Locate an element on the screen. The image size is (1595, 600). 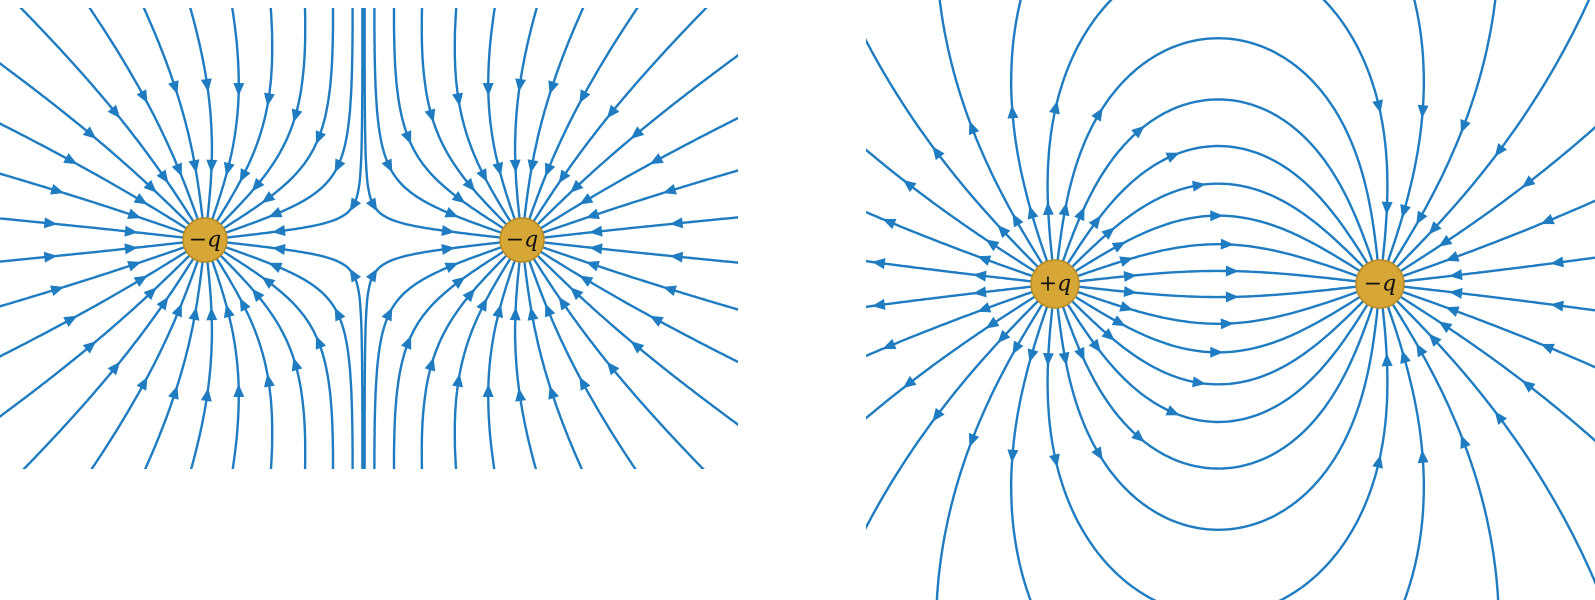
charge-label: −q is located at coordinates (205, 240).